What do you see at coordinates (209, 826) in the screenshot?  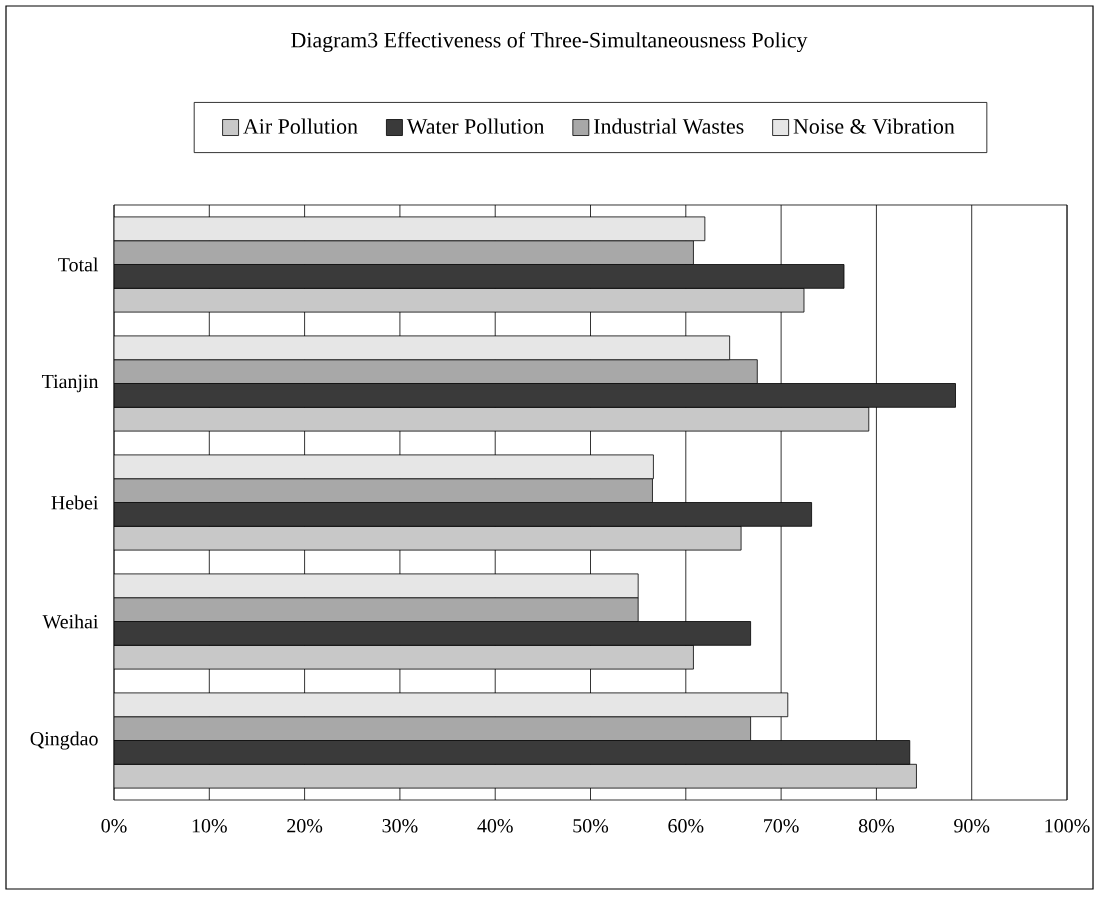 I see `x-tick-label: 10%` at bounding box center [209, 826].